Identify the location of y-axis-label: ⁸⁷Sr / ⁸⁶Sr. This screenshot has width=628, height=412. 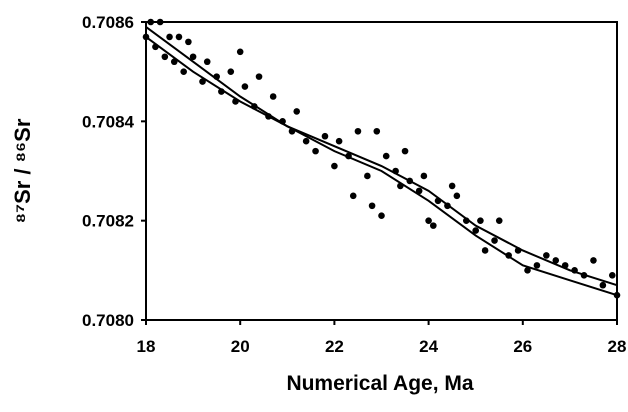
(22, 170).